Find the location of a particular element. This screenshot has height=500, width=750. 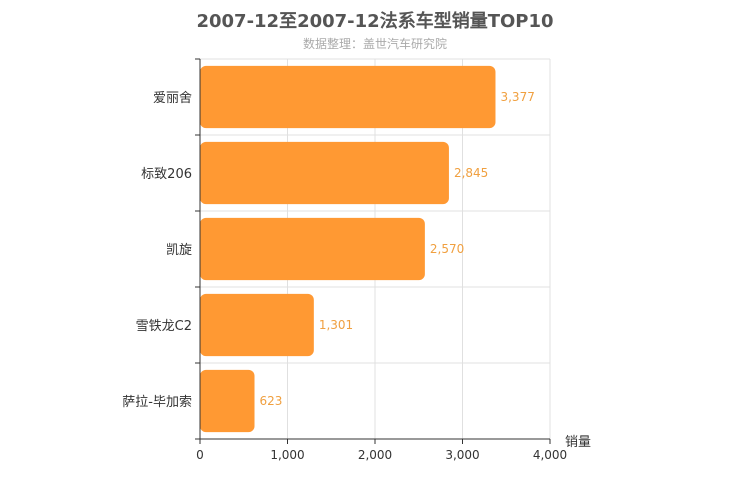

category-label: 雪铁龙C2 is located at coordinates (164, 326).